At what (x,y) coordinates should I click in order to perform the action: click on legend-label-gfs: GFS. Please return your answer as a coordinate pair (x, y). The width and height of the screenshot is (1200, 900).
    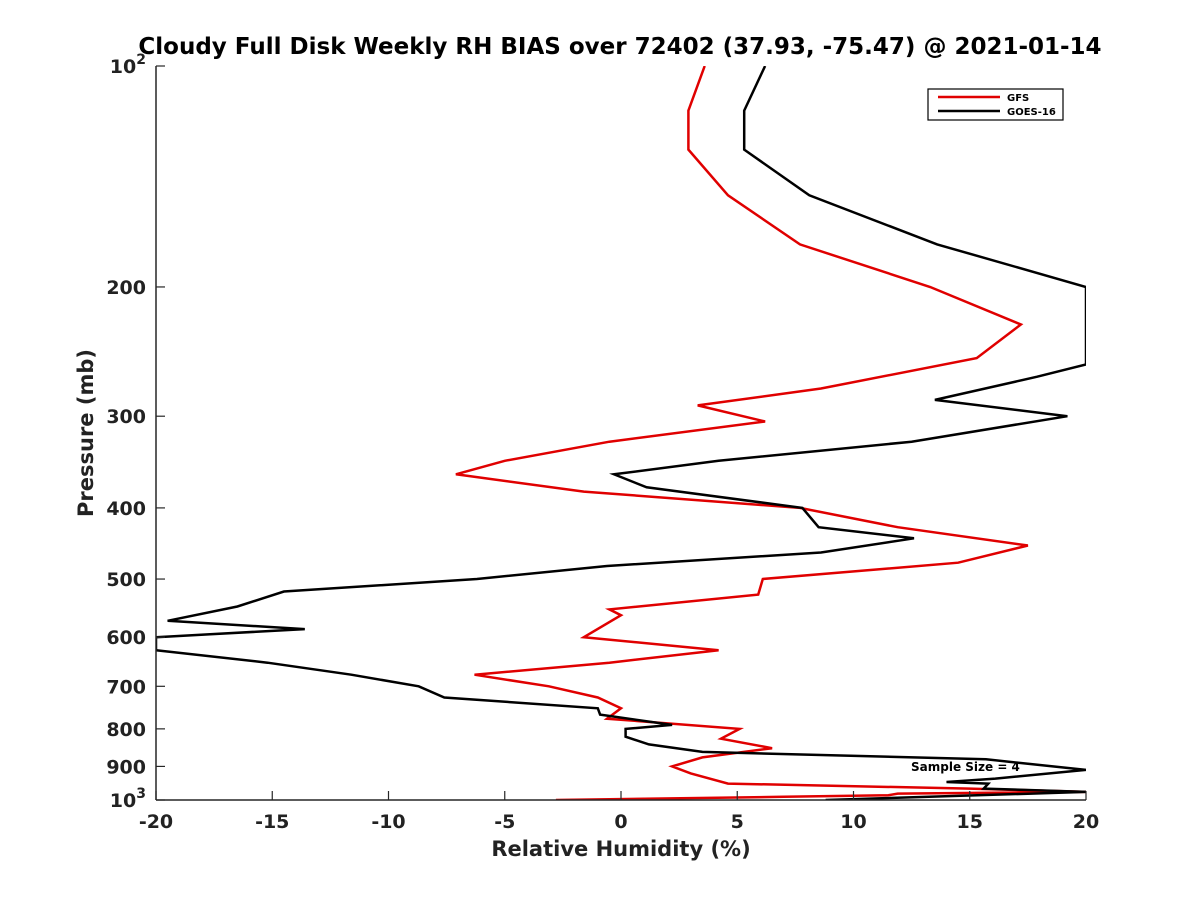
    Looking at the image, I should click on (1018, 98).